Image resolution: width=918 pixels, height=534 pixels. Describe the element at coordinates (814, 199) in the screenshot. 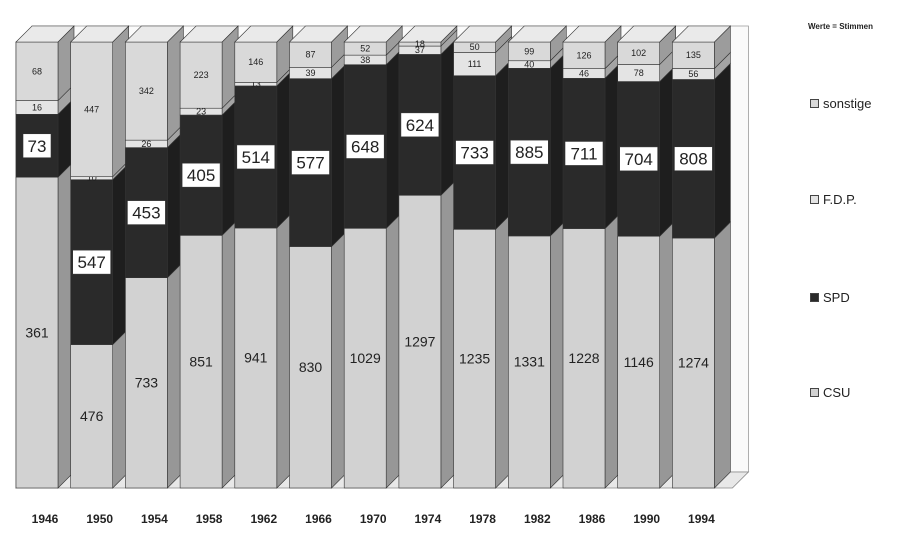

I see `legend-swatch-fdp` at that location.